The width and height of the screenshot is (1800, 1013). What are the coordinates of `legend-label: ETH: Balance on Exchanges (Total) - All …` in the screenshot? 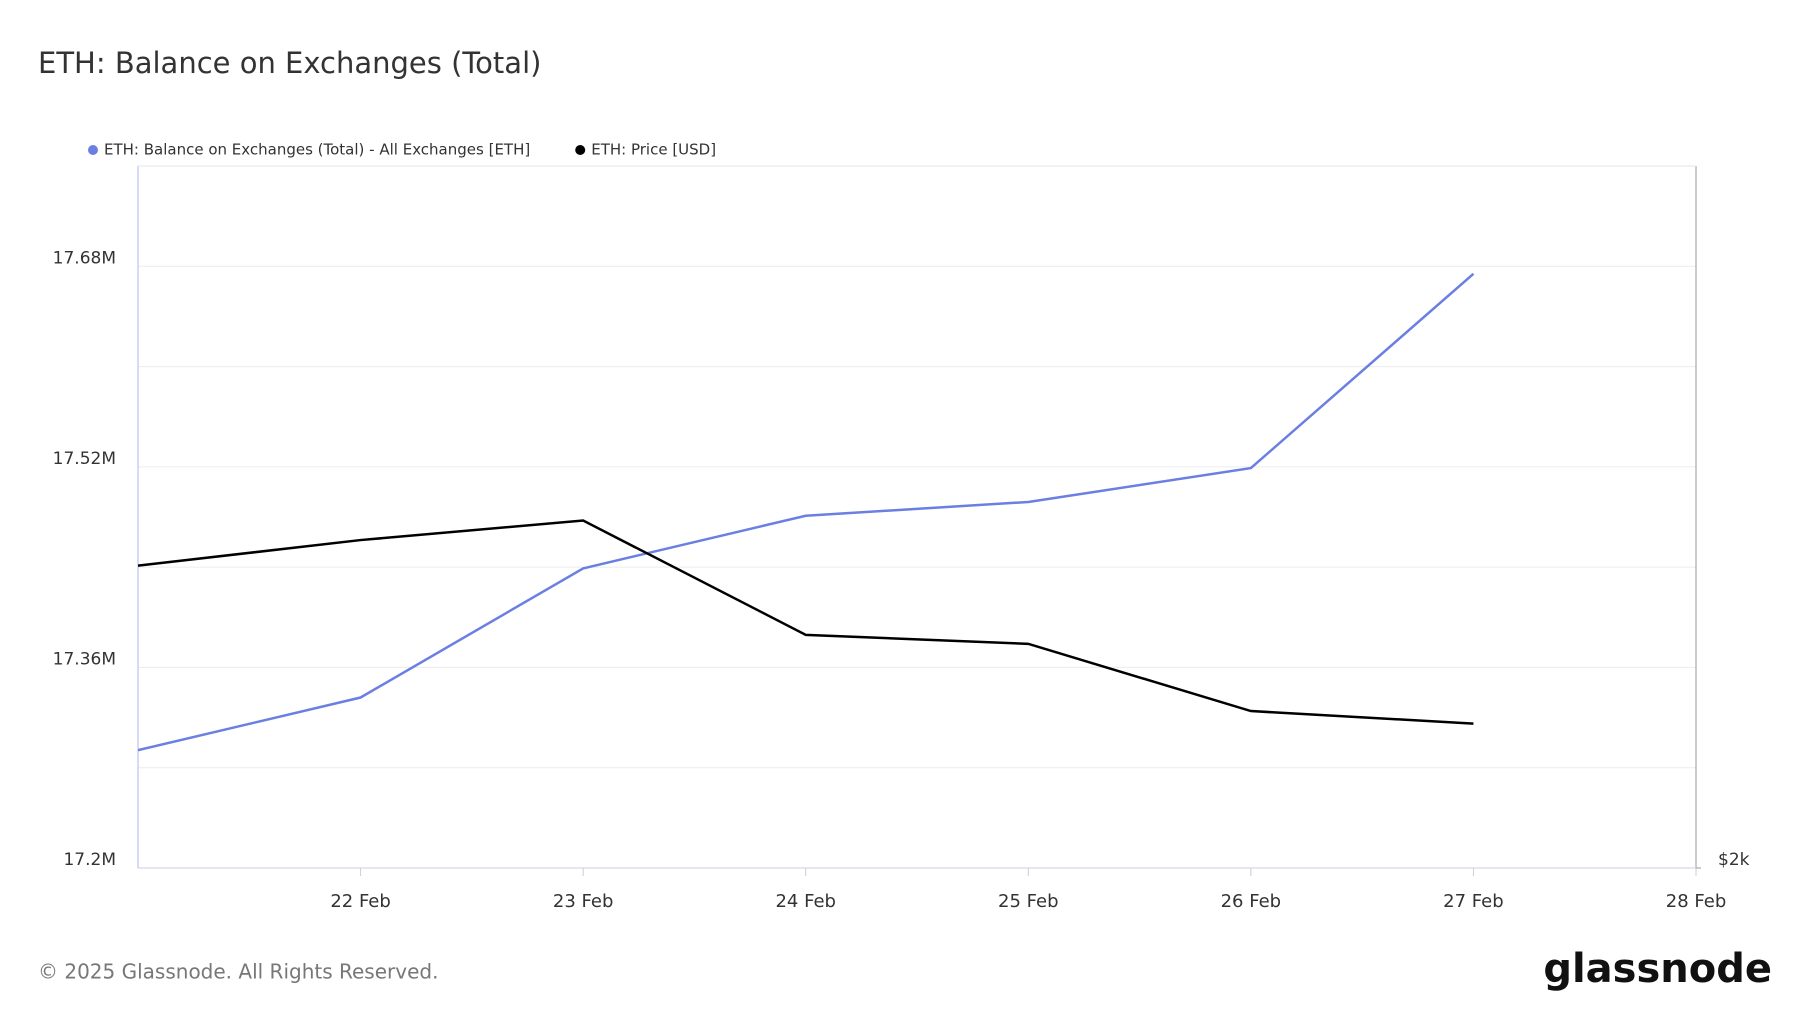 It's located at (317, 150).